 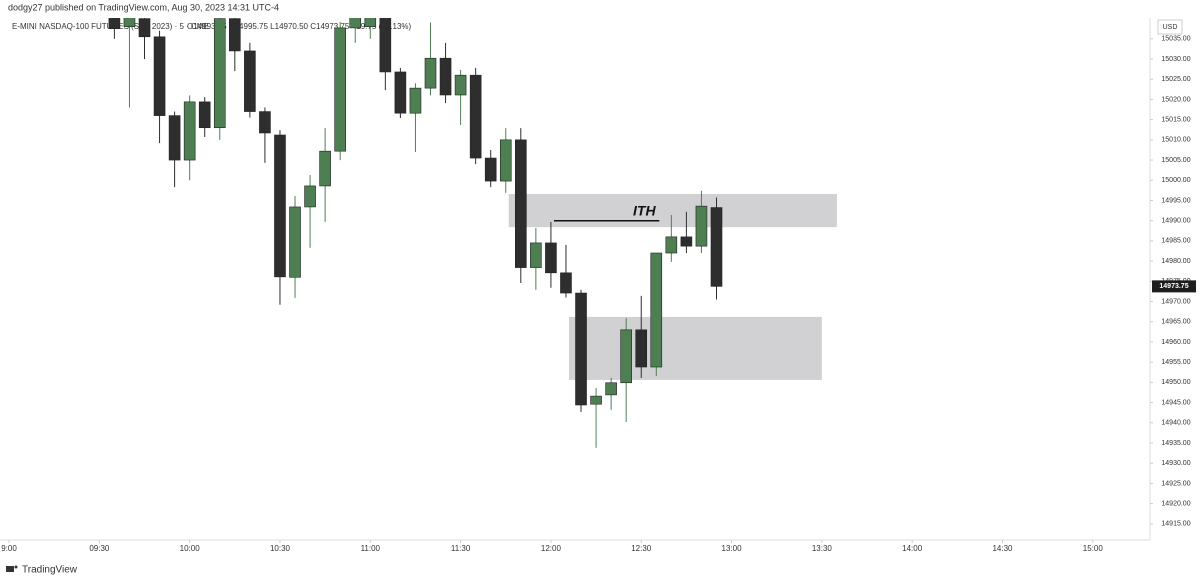 I want to click on y-tick-label: 15025.00, so click(x=1175, y=79).